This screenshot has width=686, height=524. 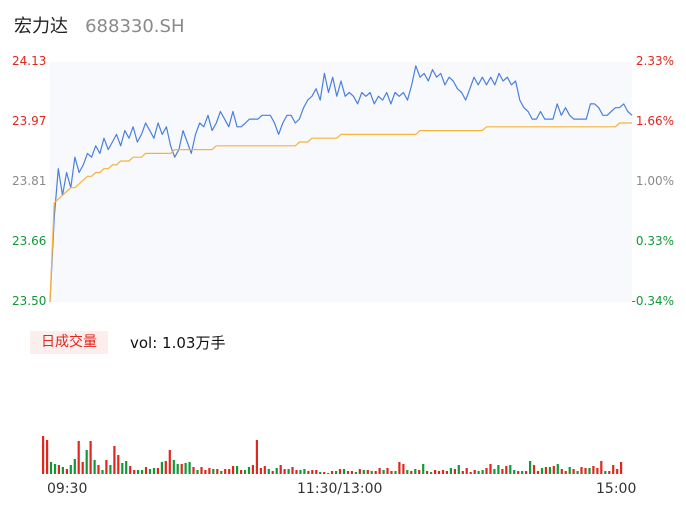 I want to click on left-price-tick: 23.97, so click(x=29, y=121).